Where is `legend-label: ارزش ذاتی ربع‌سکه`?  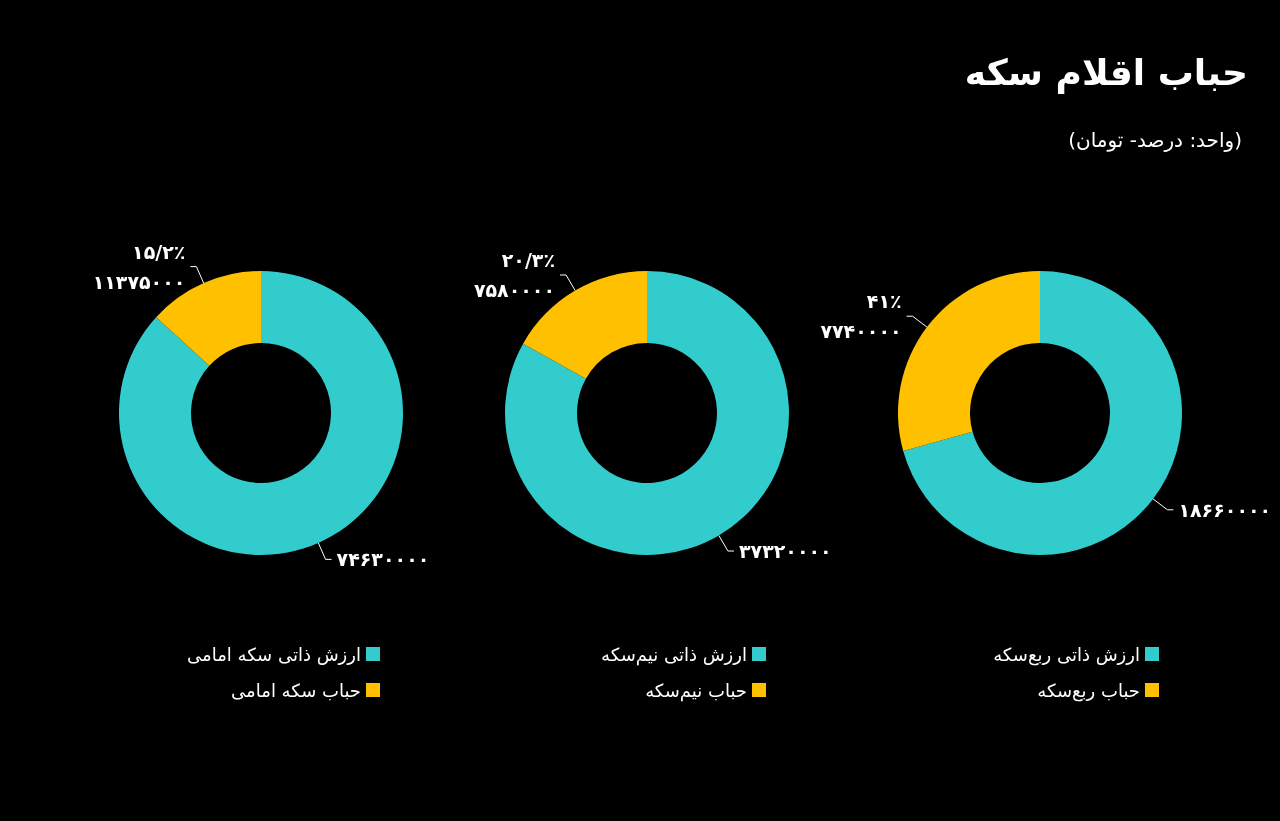
legend-label: ارزش ذاتی ربع‌سکه is located at coordinates (1066, 654).